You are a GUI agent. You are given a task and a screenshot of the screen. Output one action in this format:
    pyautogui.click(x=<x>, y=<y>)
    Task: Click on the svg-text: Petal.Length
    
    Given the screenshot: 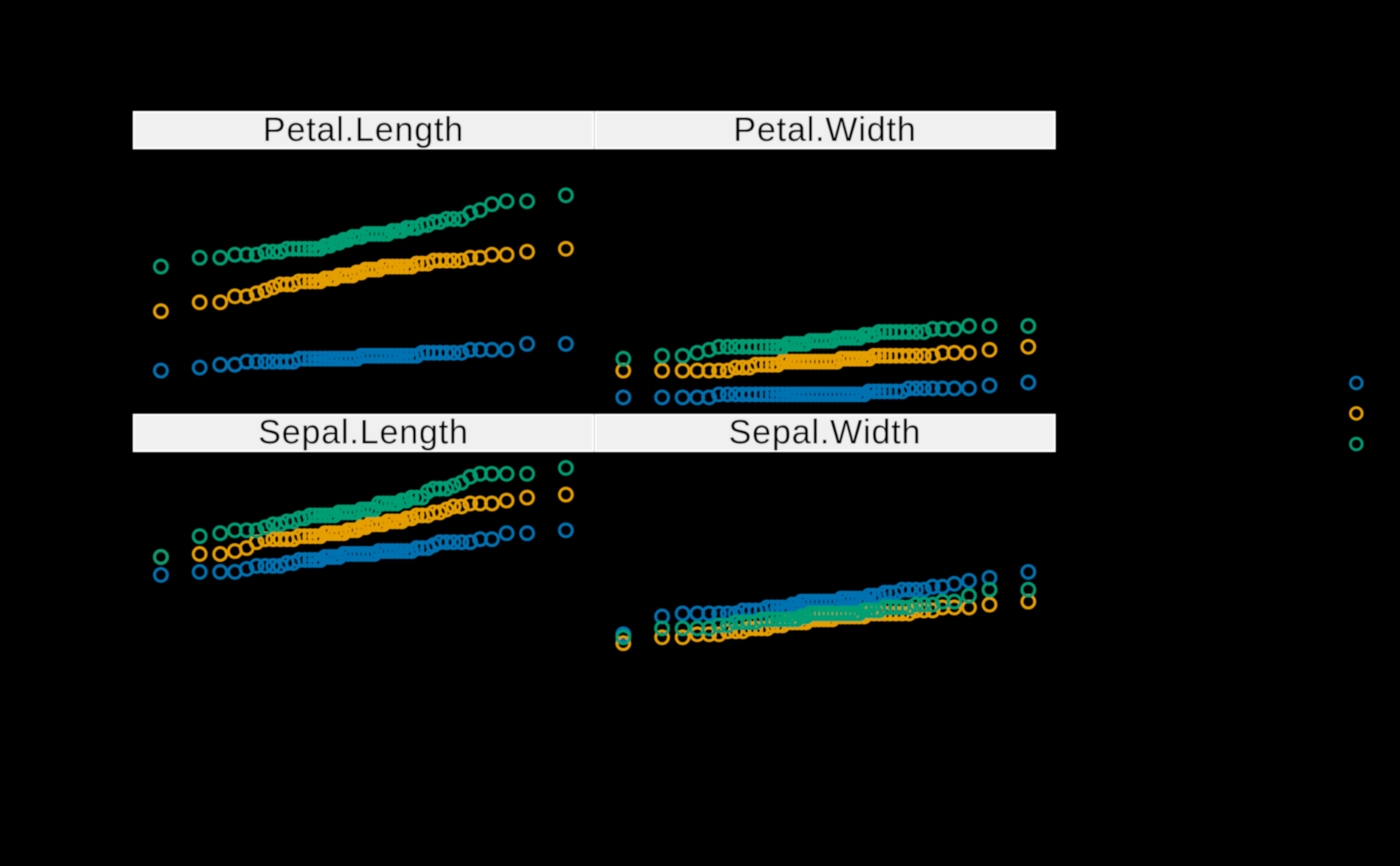 What is the action you would take?
    pyautogui.click(x=363, y=130)
    